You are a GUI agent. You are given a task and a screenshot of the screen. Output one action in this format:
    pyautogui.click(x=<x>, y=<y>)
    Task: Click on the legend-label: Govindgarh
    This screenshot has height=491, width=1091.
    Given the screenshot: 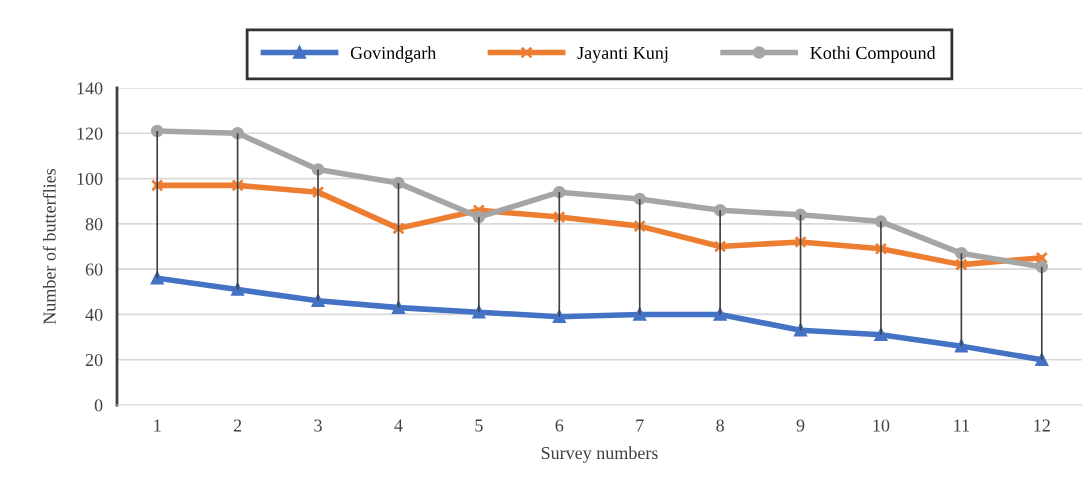 What is the action you would take?
    pyautogui.click(x=393, y=54)
    